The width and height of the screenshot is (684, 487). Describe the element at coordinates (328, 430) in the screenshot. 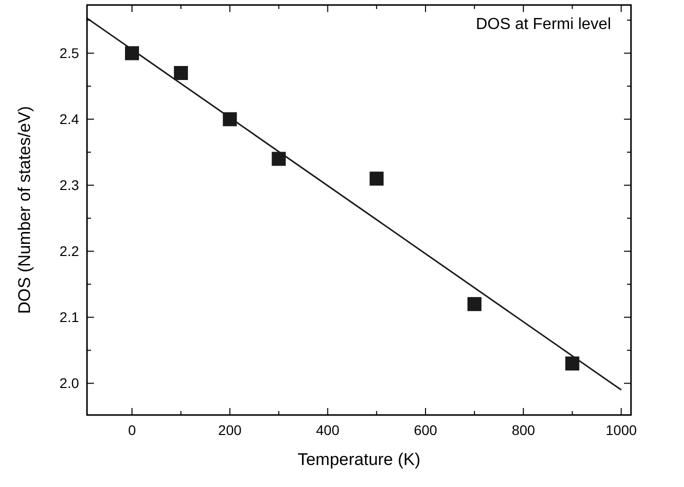

I see `x-tick-label: 400` at that location.